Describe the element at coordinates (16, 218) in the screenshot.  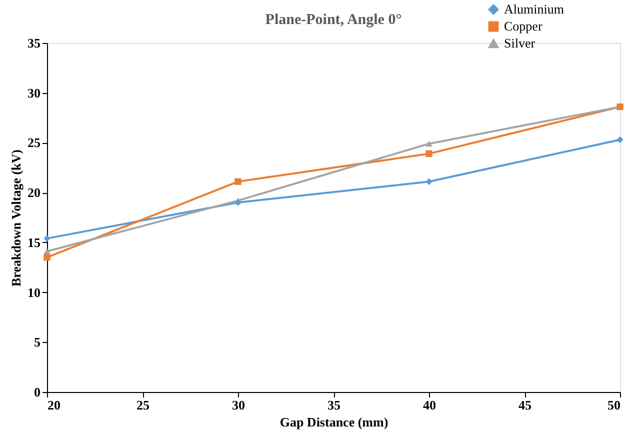
I see `y-axis-title: Breakdown Voltage (kV)` at that location.